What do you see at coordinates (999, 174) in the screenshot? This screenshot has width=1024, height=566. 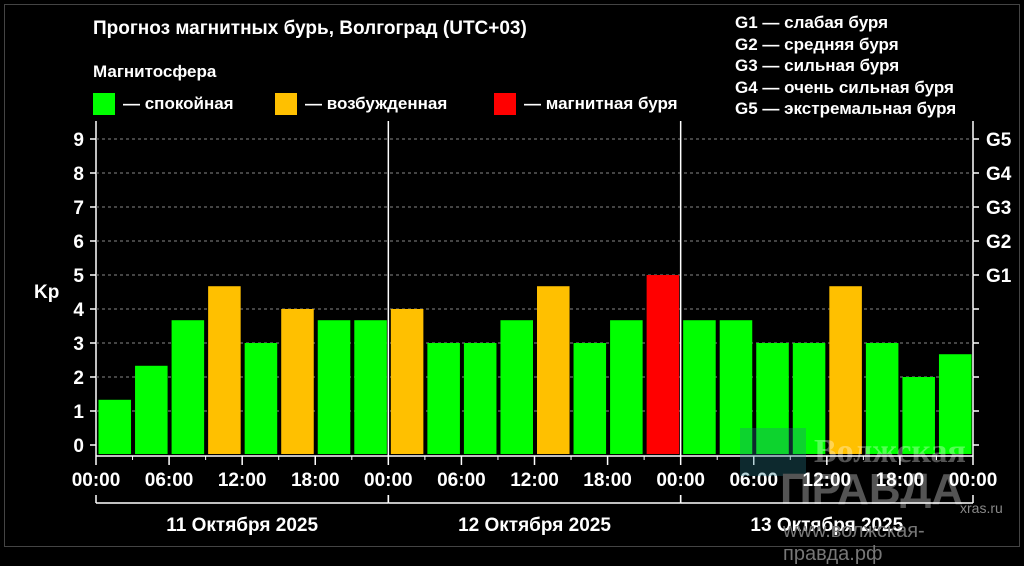 I see `g-tick-label: G4` at bounding box center [999, 174].